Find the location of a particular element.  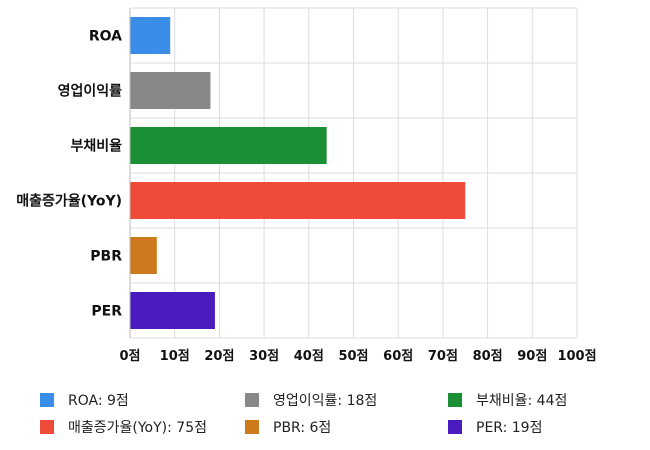

y-category-label: PER is located at coordinates (106, 312).